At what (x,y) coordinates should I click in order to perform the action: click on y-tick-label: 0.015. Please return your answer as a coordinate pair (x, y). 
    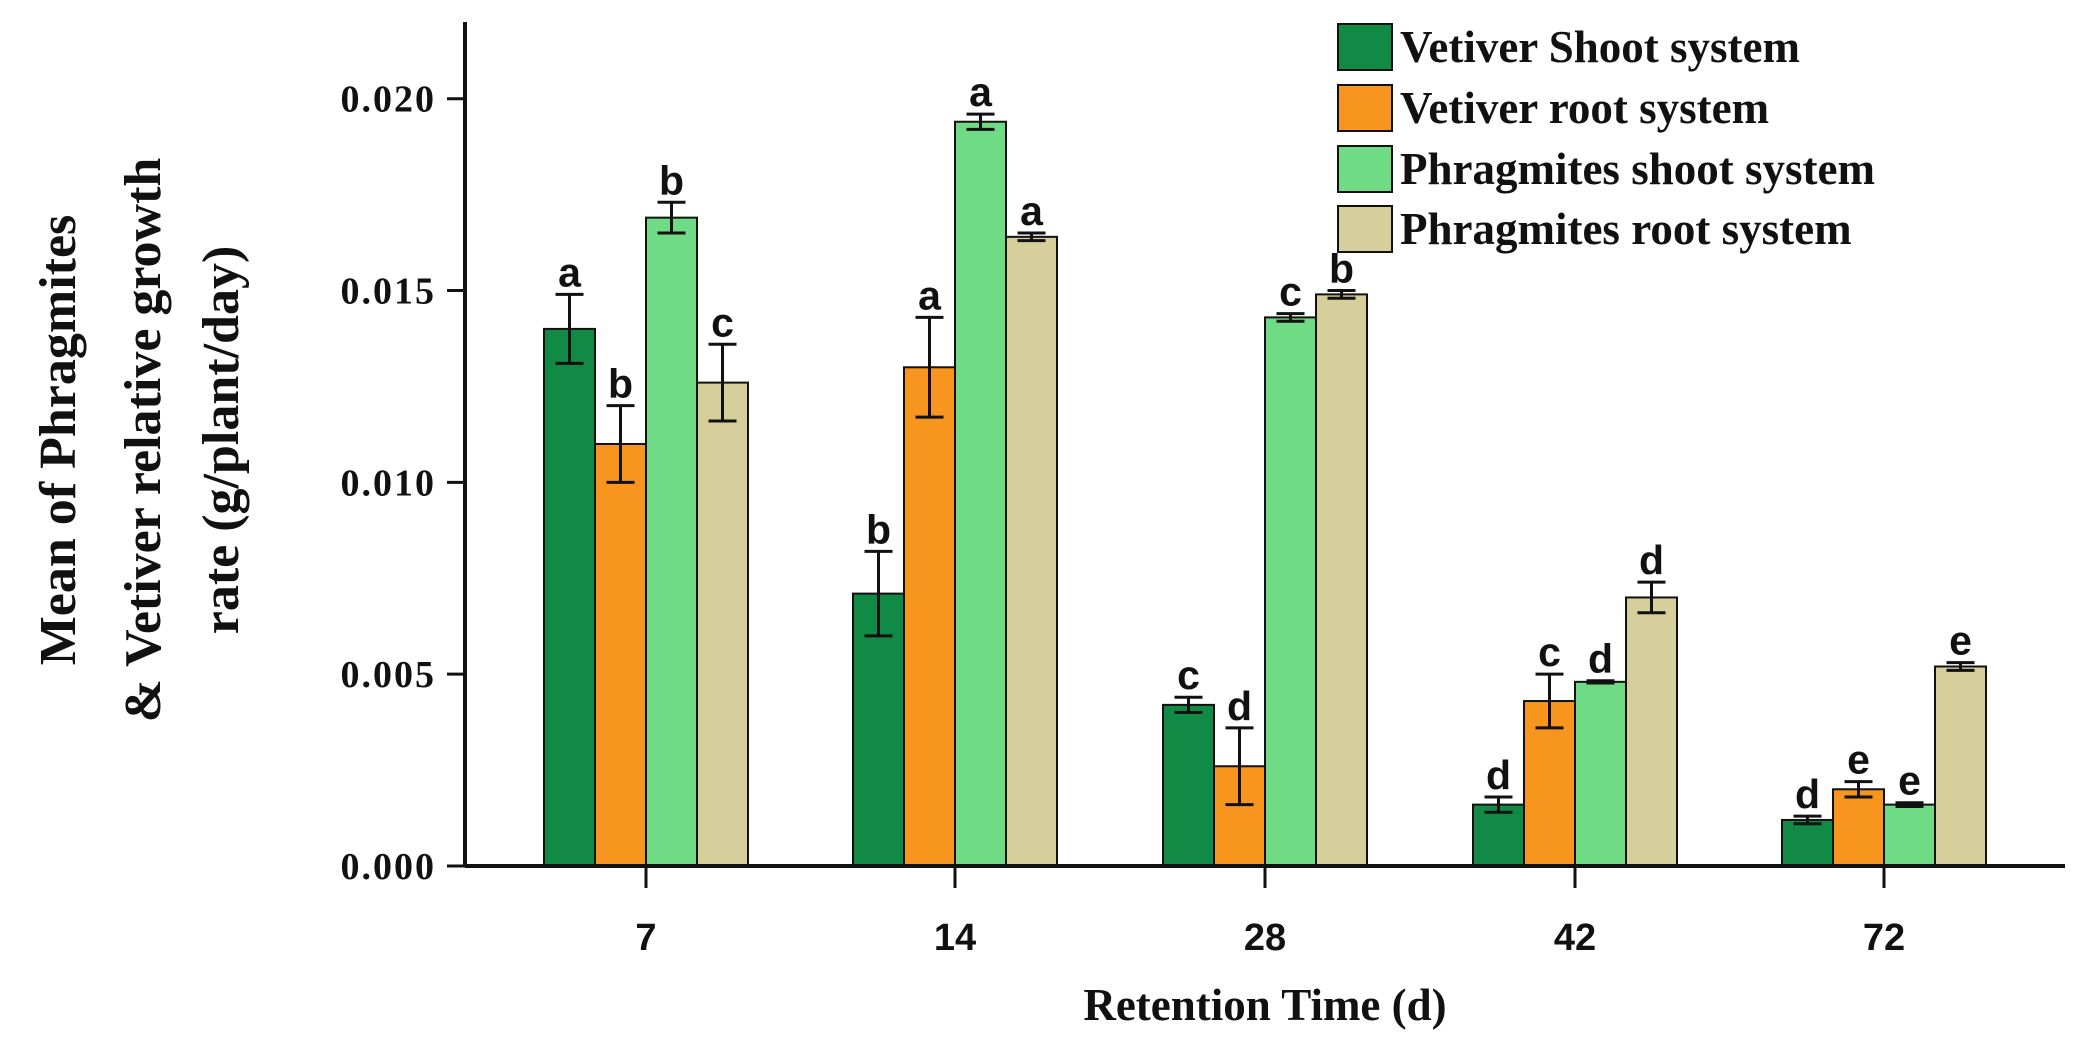
    Looking at the image, I should click on (389, 292).